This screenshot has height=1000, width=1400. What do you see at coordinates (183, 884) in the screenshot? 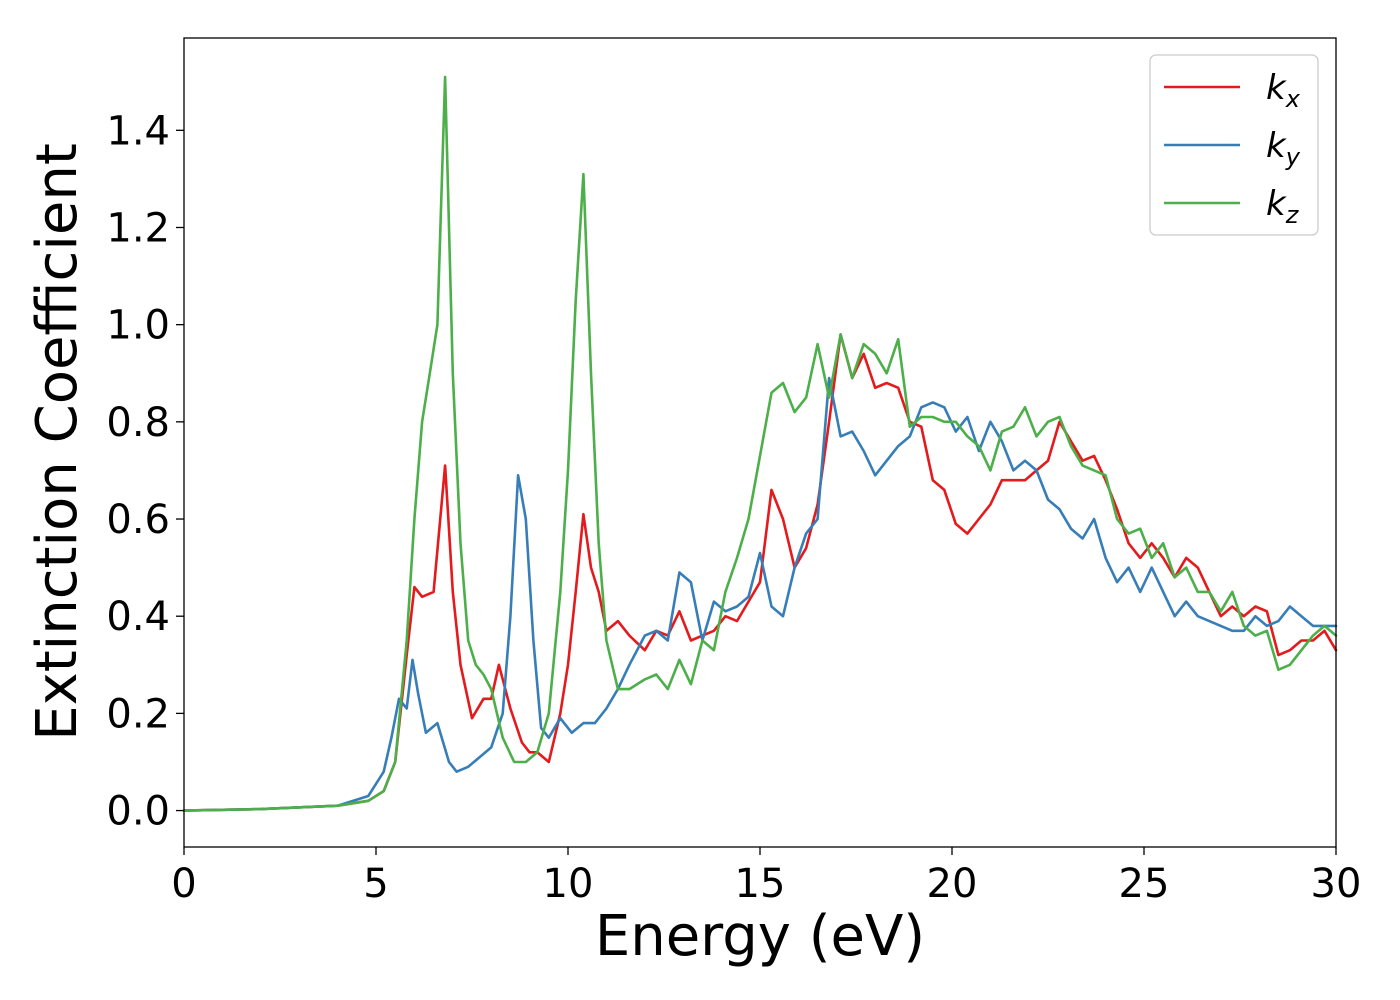
I see `x-tick-label: 0` at bounding box center [183, 884].